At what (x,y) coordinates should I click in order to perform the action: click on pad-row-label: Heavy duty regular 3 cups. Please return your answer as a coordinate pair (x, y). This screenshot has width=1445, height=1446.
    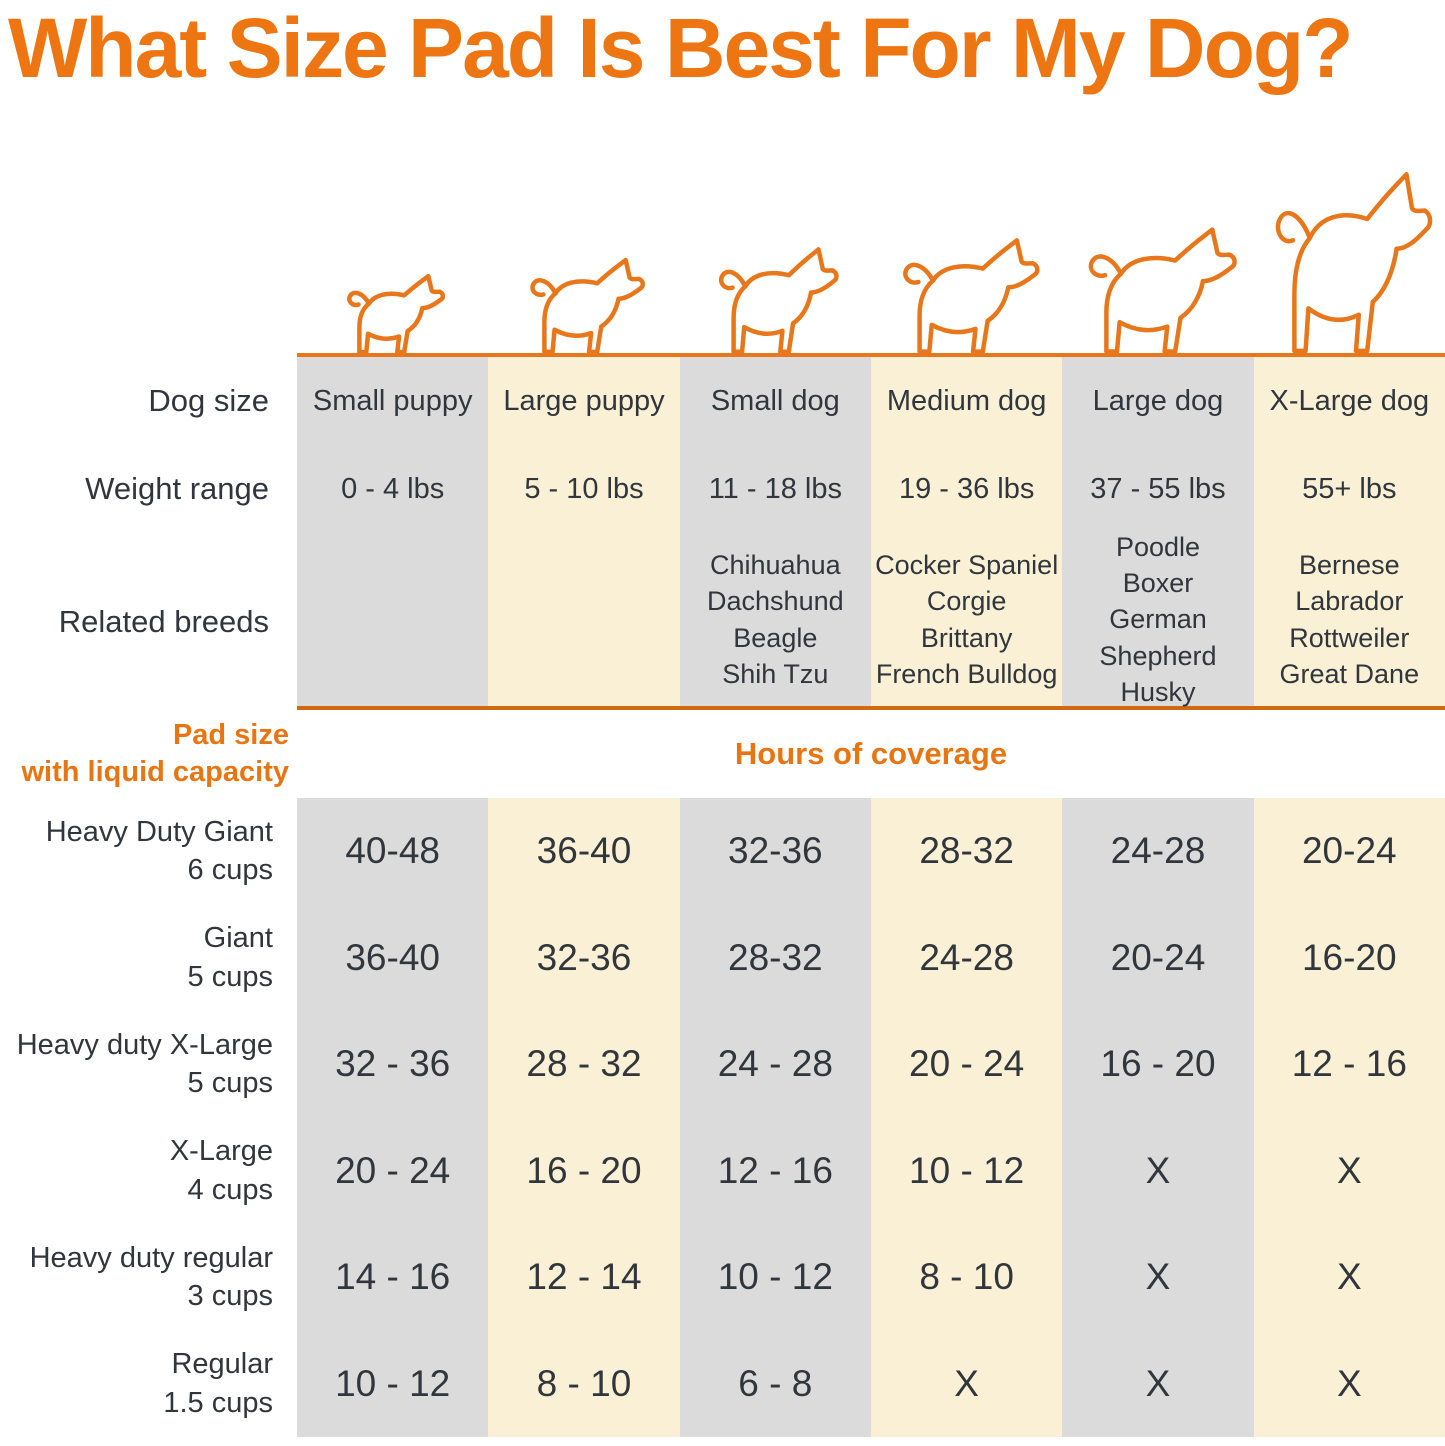
    Looking at the image, I should click on (148, 1277).